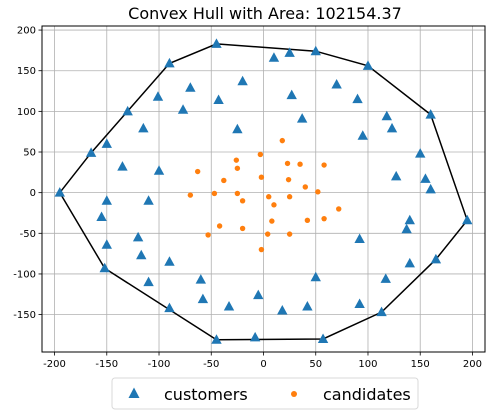 Image resolution: width=495 pixels, height=415 pixels. What do you see at coordinates (294, 394) in the screenshot?
I see `legend-candidates-marker` at bounding box center [294, 394].